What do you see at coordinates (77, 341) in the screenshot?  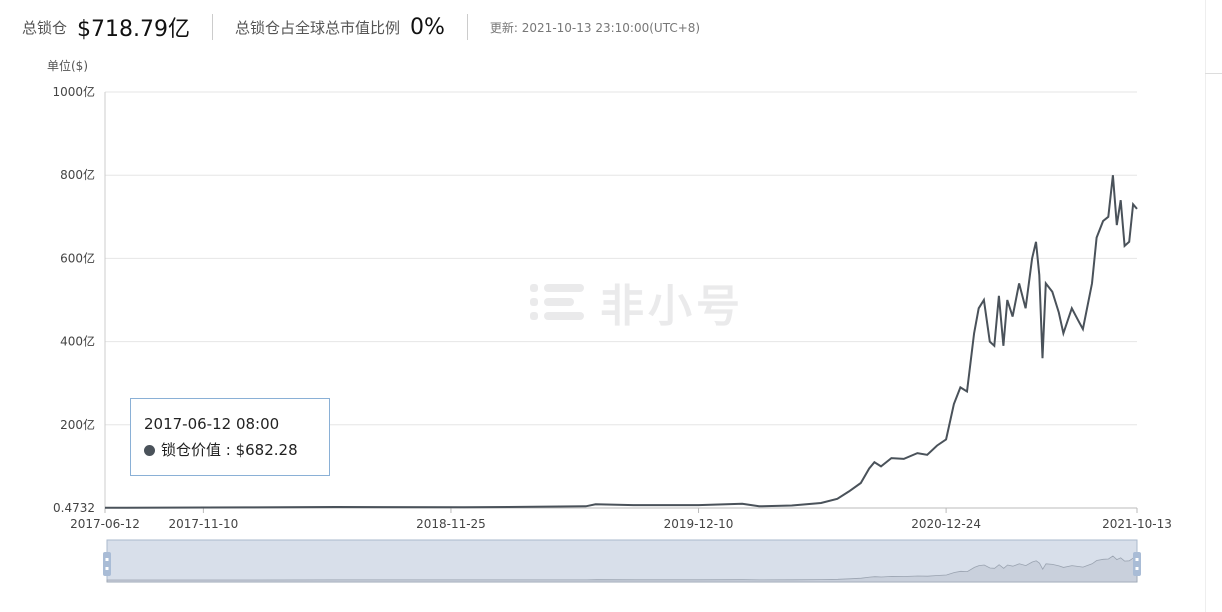 I see `y-tick-label: 400亿` at bounding box center [77, 341].